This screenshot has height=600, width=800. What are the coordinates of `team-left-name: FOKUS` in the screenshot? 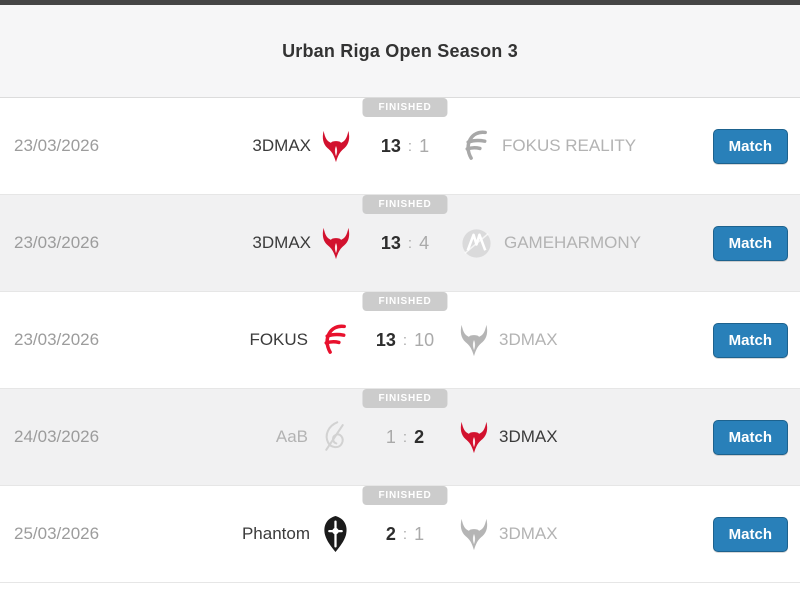 It's located at (278, 339).